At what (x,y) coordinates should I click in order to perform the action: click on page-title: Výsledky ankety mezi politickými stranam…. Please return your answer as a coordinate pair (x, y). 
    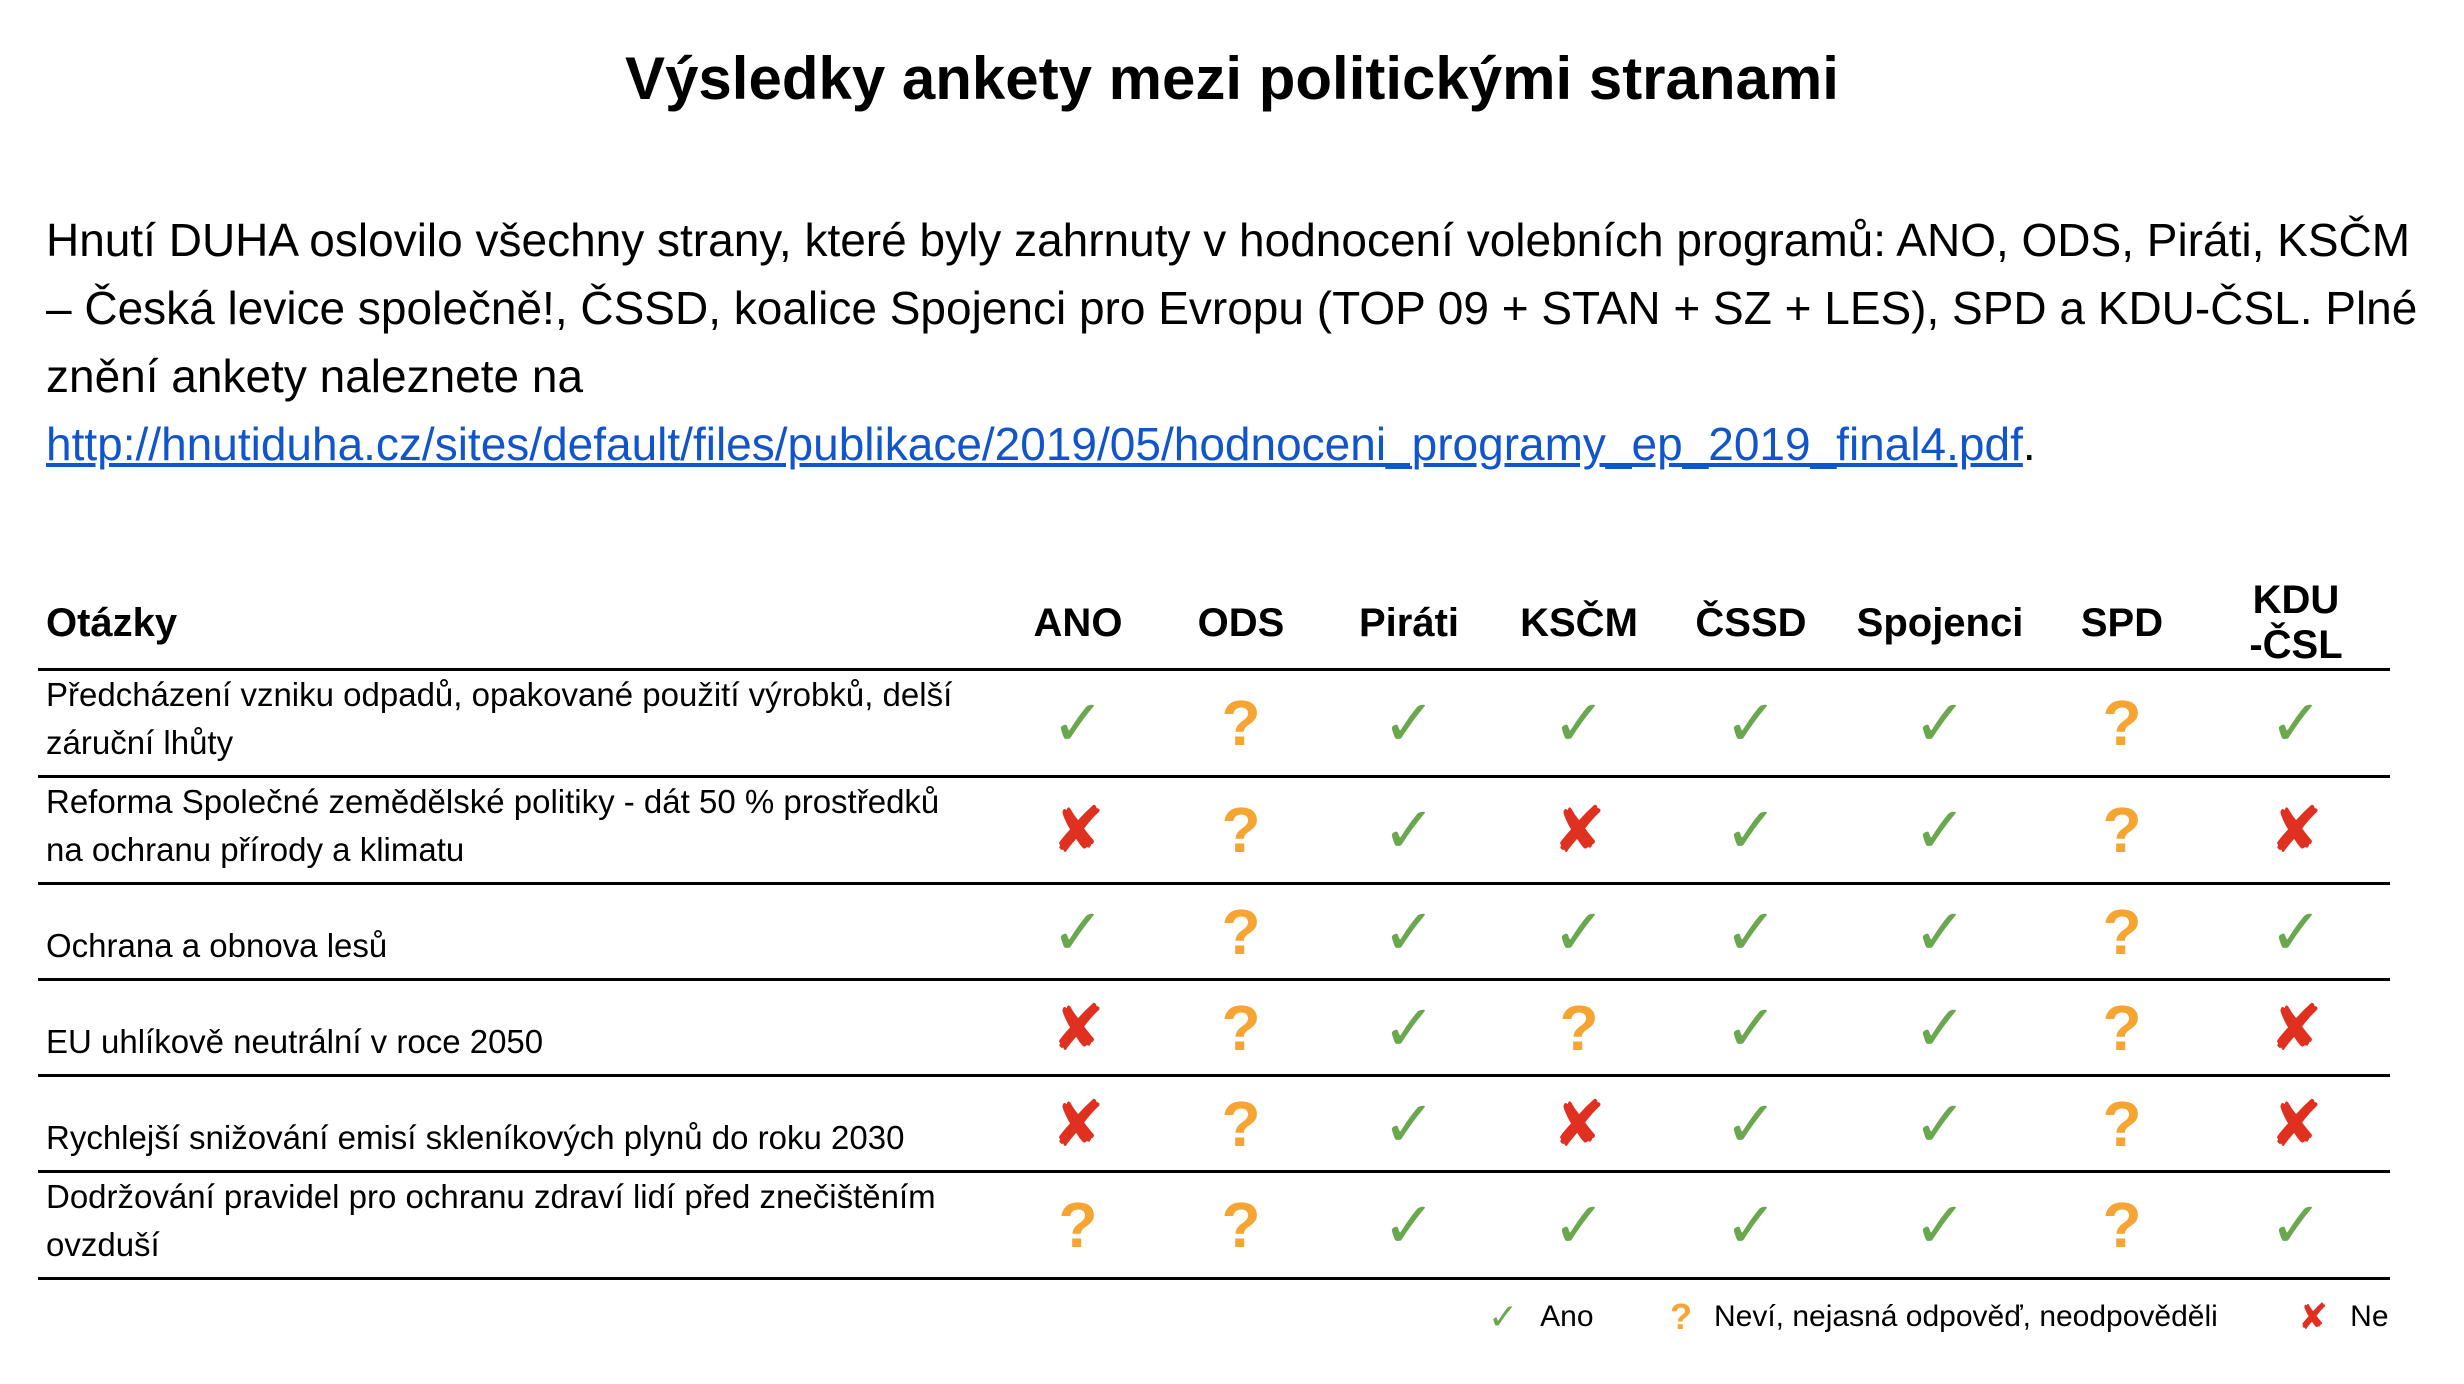
    Looking at the image, I should click on (1232, 78).